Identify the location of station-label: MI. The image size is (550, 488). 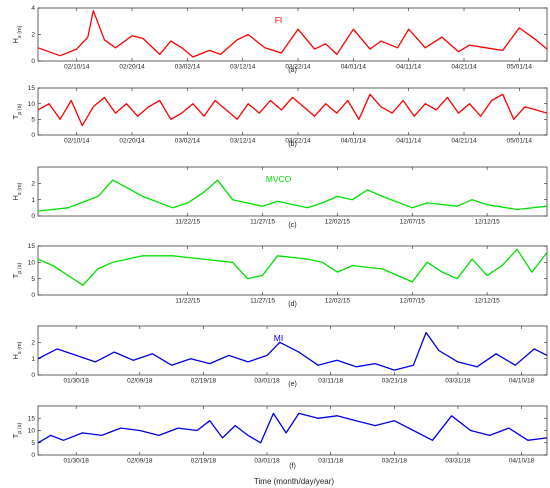
(278, 338).